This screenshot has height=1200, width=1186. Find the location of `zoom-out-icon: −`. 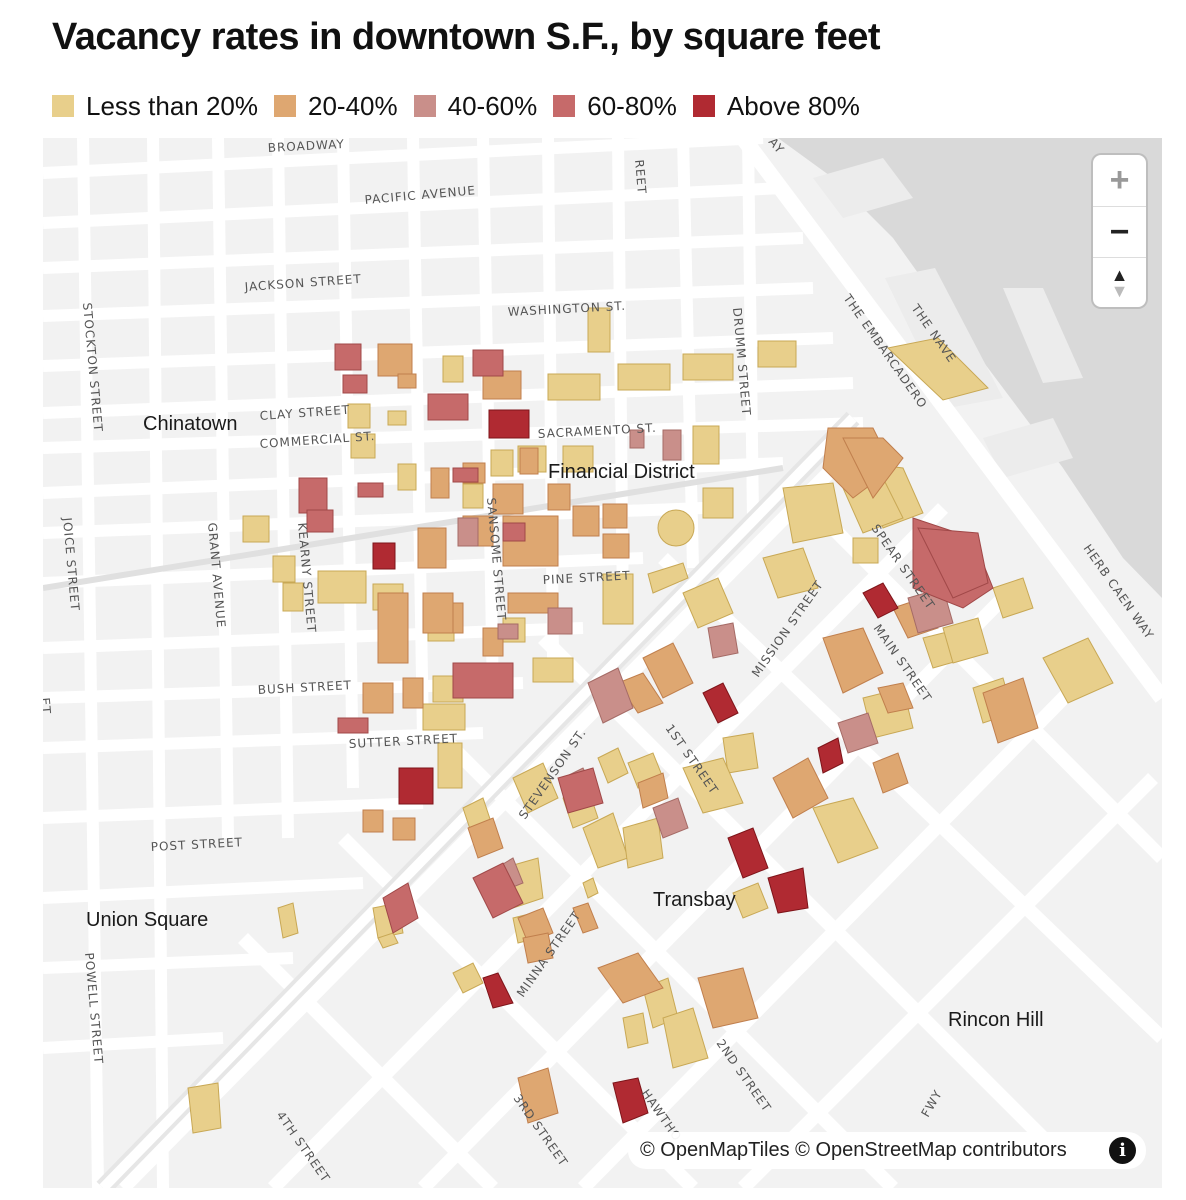

zoom-out-icon: − is located at coordinates (1119, 231).